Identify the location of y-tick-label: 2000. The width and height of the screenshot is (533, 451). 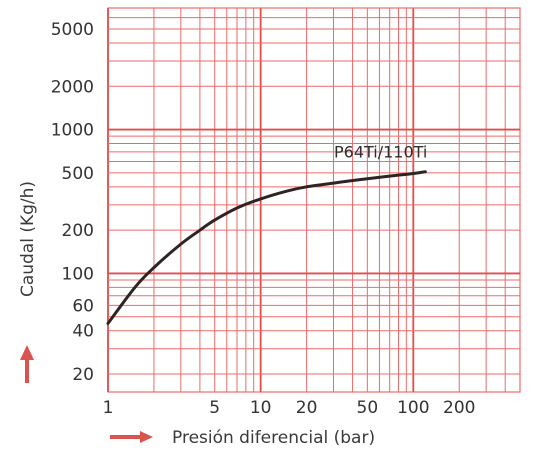
(72, 87).